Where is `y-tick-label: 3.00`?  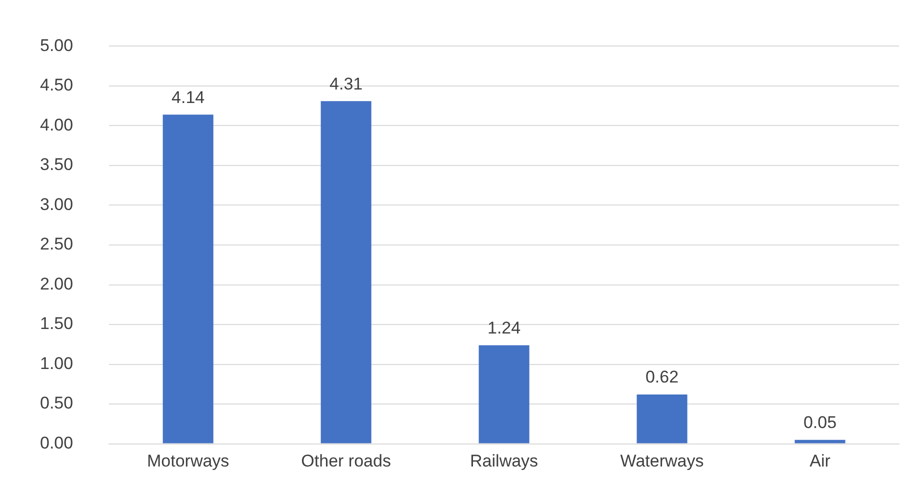
y-tick-label: 3.00 is located at coordinates (57, 204).